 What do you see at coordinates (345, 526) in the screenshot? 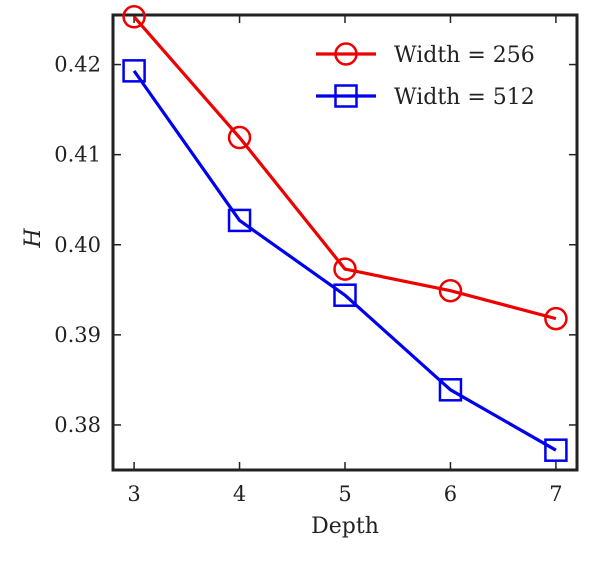
I see `x-axis-label: Depth` at bounding box center [345, 526].